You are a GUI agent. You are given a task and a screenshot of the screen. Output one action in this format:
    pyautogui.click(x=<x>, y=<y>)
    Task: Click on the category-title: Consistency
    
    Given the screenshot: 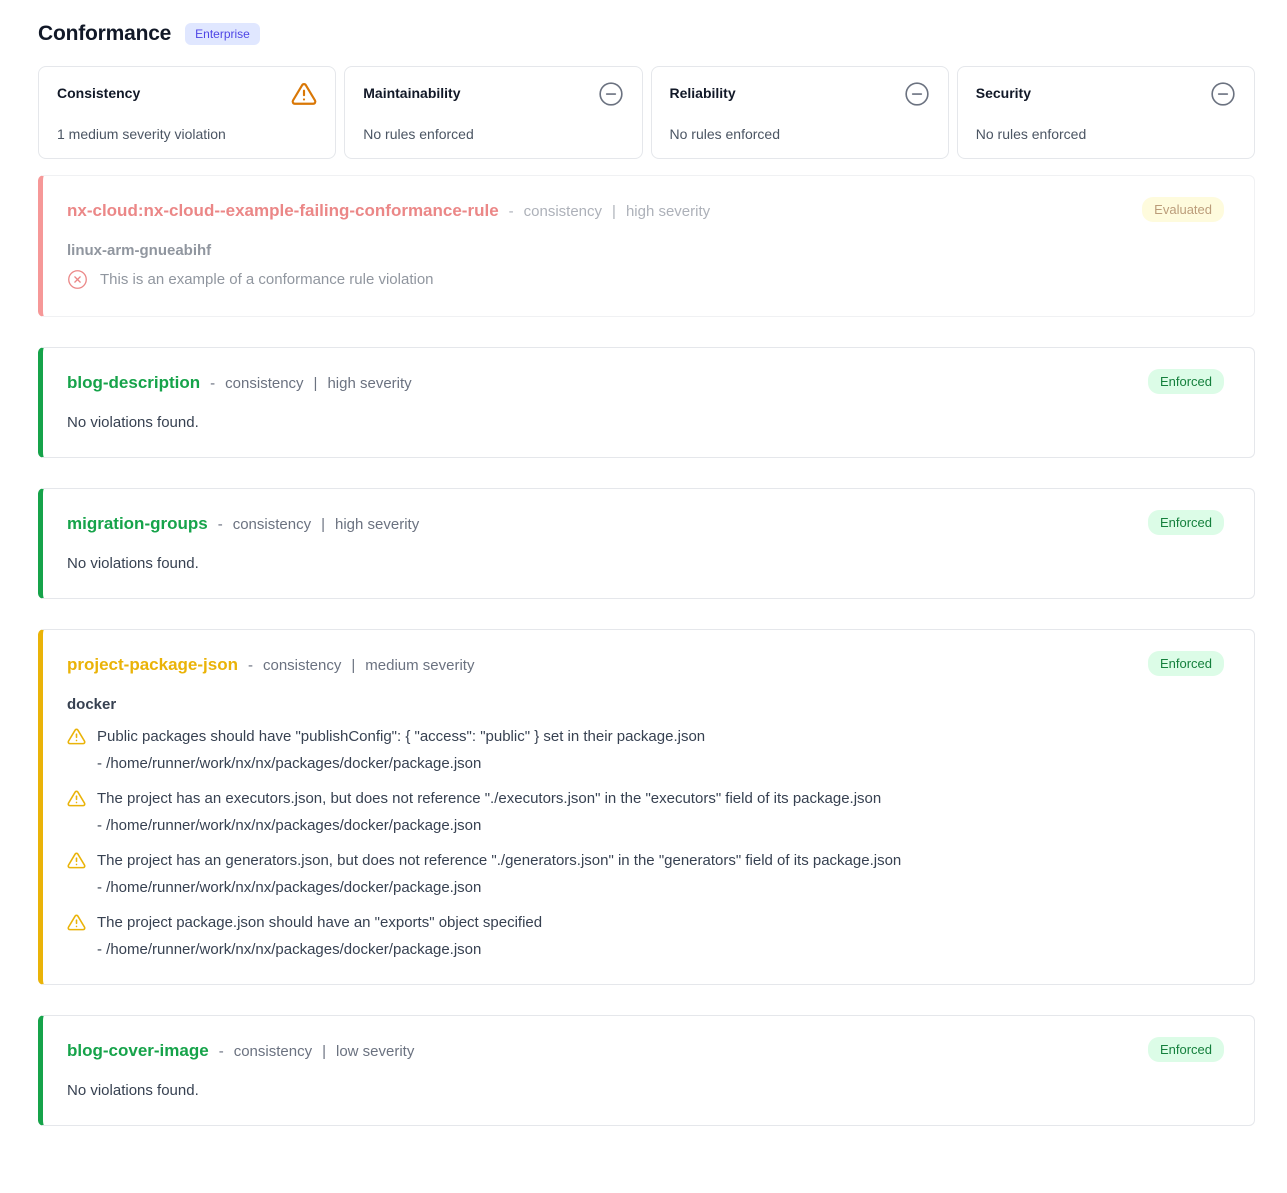 What is the action you would take?
    pyautogui.click(x=99, y=93)
    